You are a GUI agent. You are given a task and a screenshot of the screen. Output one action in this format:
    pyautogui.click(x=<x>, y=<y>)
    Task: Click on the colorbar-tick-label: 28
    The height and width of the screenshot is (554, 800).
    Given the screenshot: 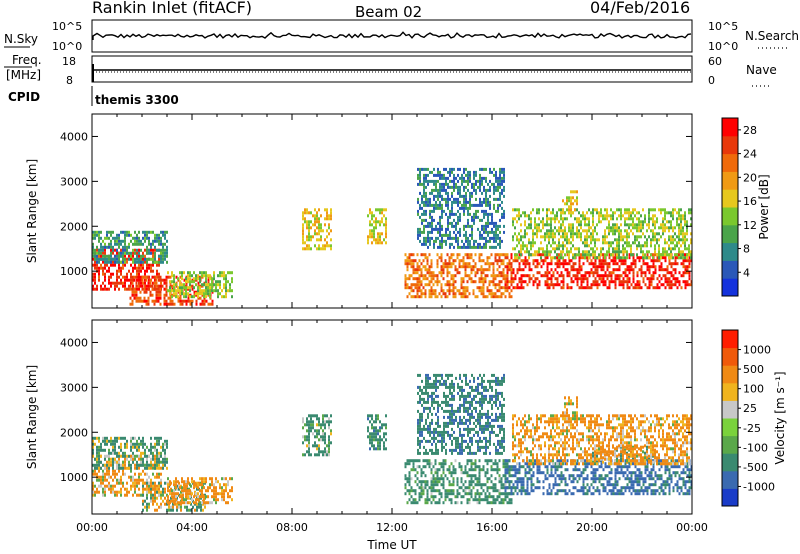 What is the action you would take?
    pyautogui.click(x=750, y=130)
    